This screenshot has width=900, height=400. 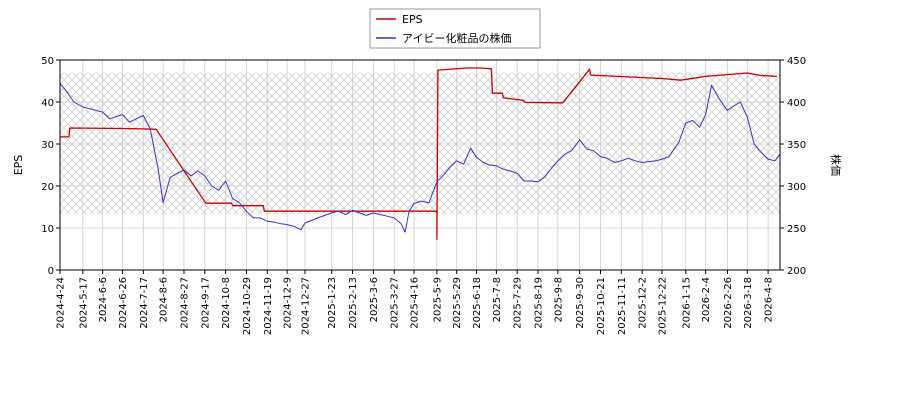 What do you see at coordinates (288, 303) in the screenshot?
I see `x-tick-label-11: 2024-12-9` at bounding box center [288, 303].